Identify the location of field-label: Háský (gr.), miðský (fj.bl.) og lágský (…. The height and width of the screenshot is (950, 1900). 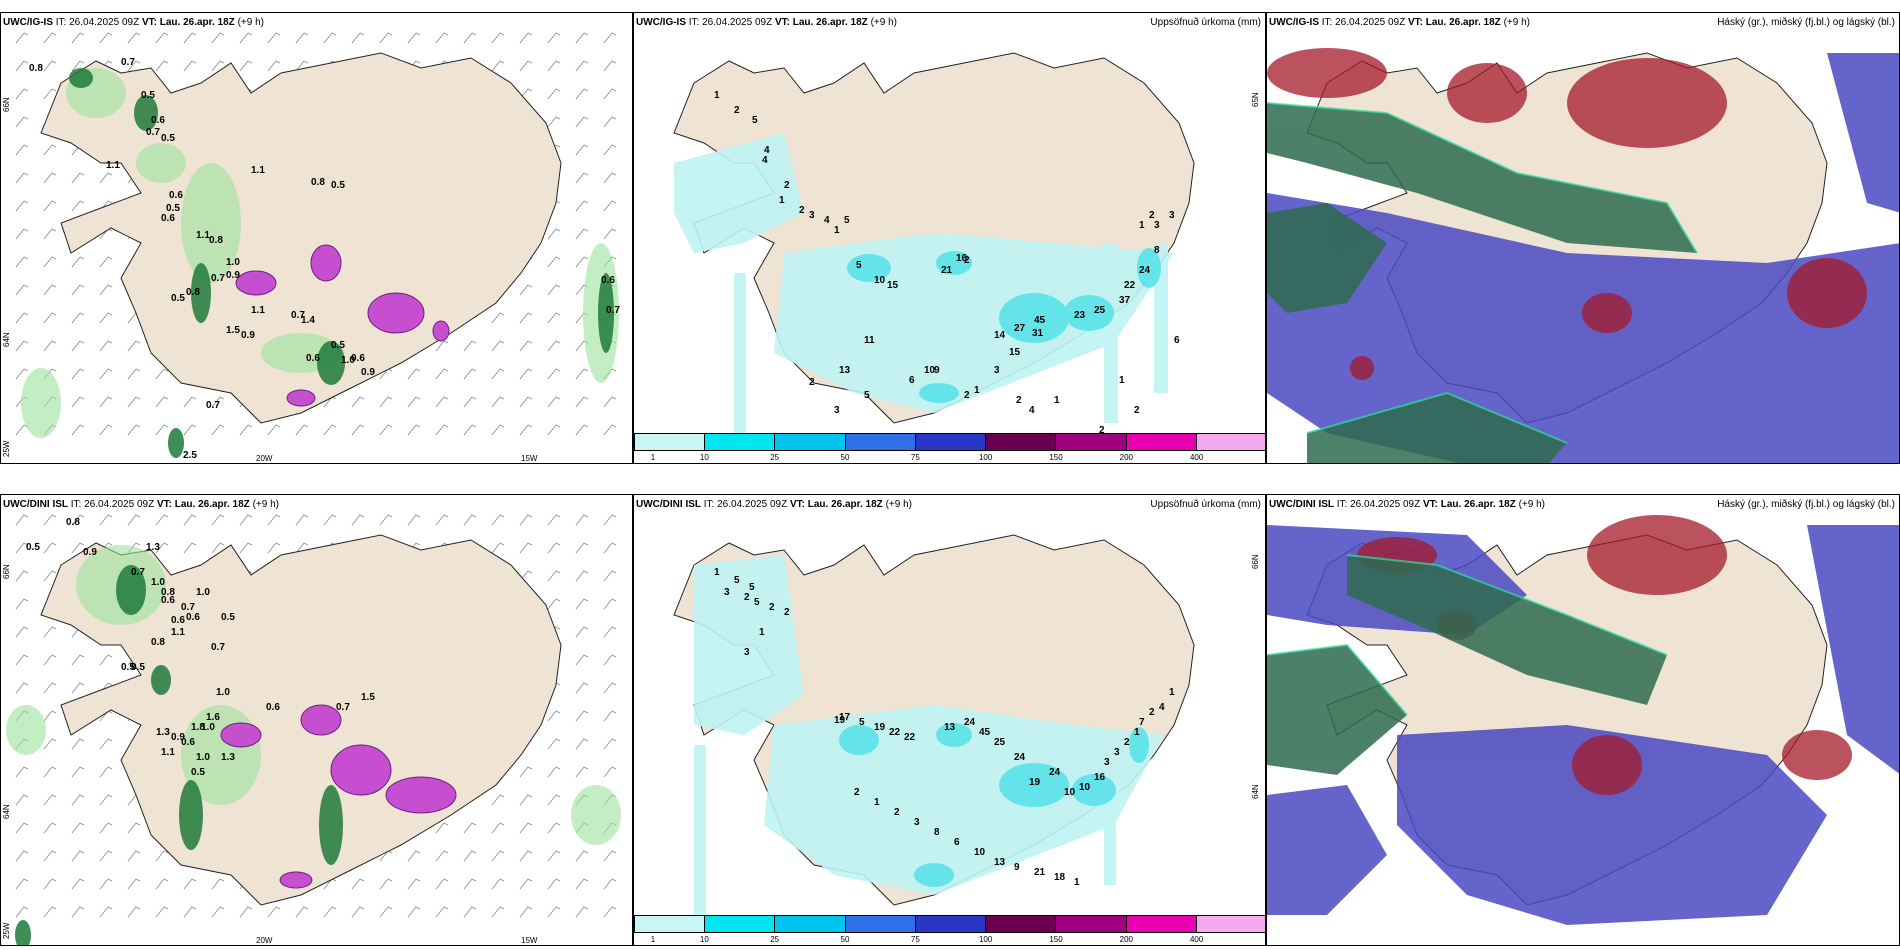
(1806, 22).